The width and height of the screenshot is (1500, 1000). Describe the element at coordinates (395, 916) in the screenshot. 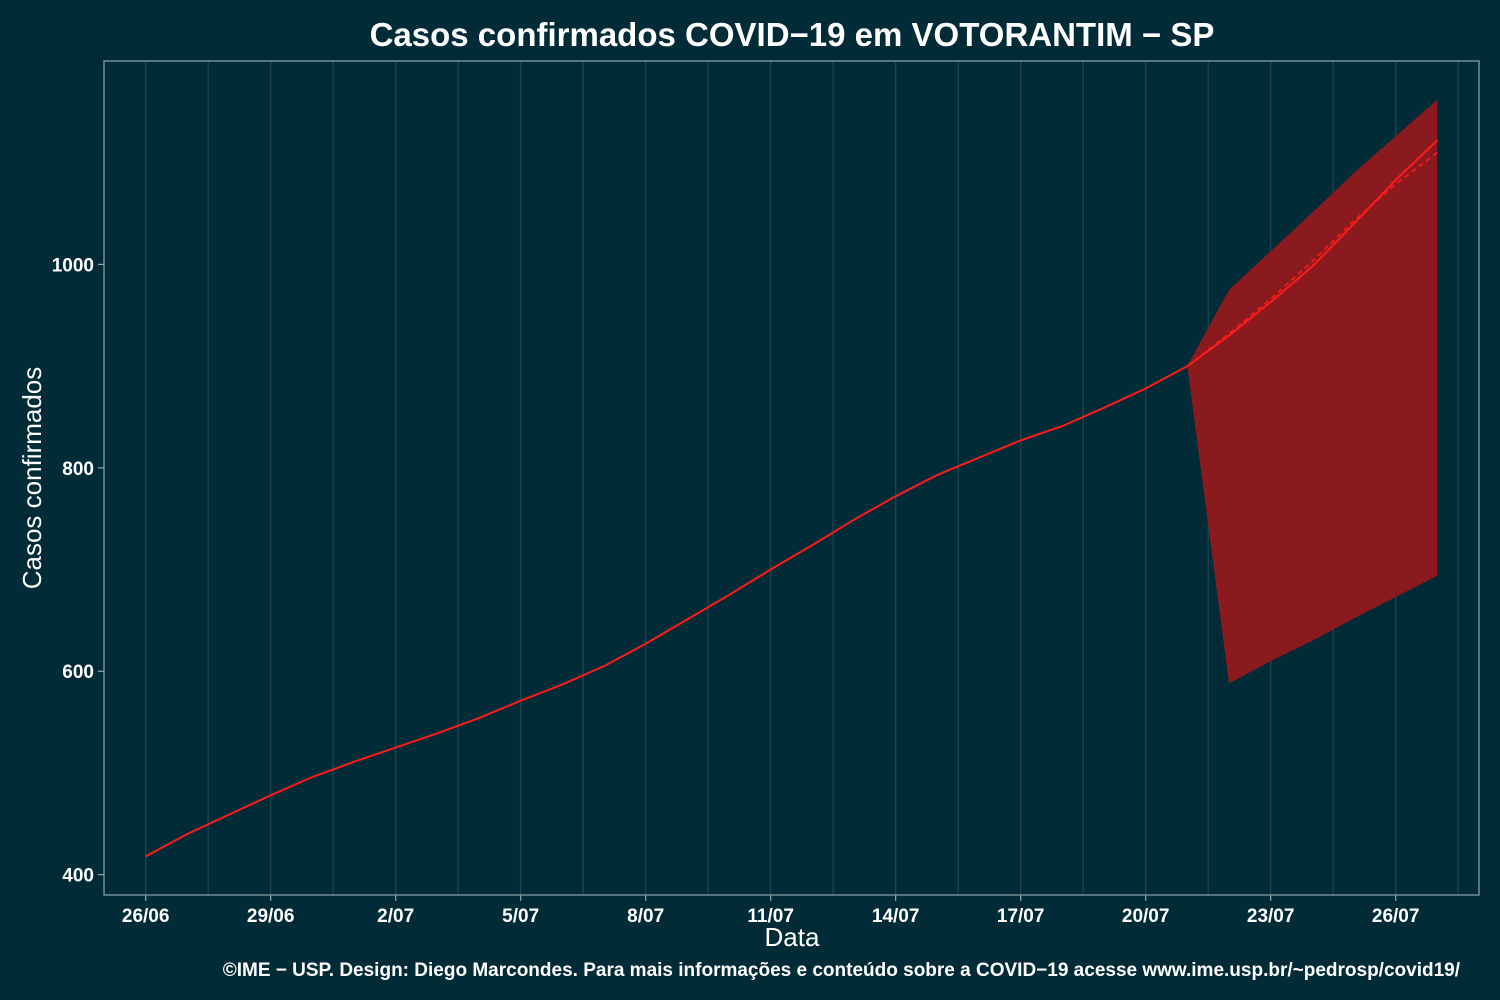

I see `x-tick-label: 2/07` at that location.